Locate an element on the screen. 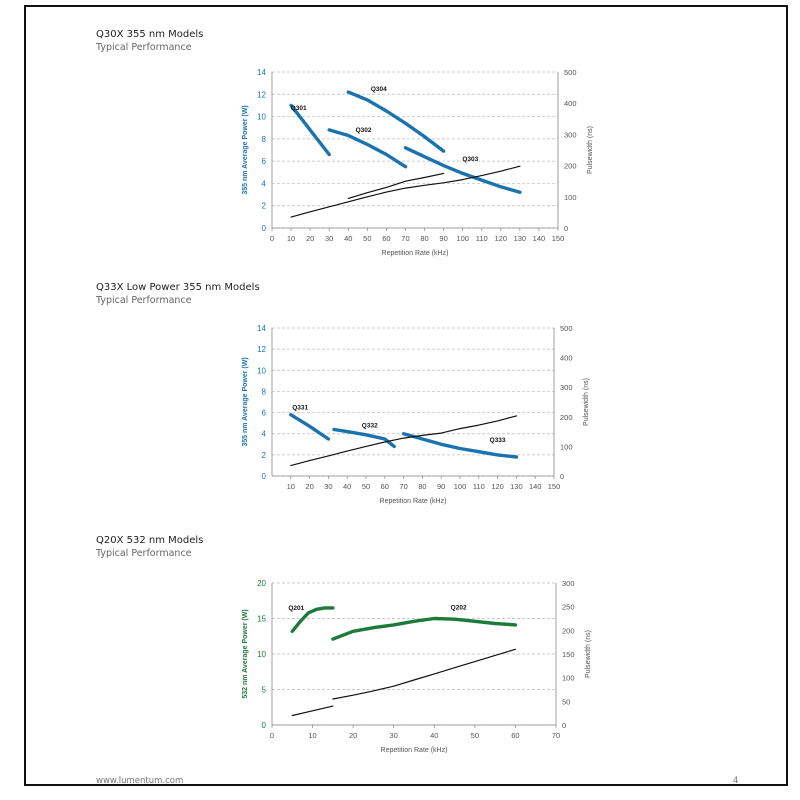  y-tick-label: 12 is located at coordinates (261, 349).